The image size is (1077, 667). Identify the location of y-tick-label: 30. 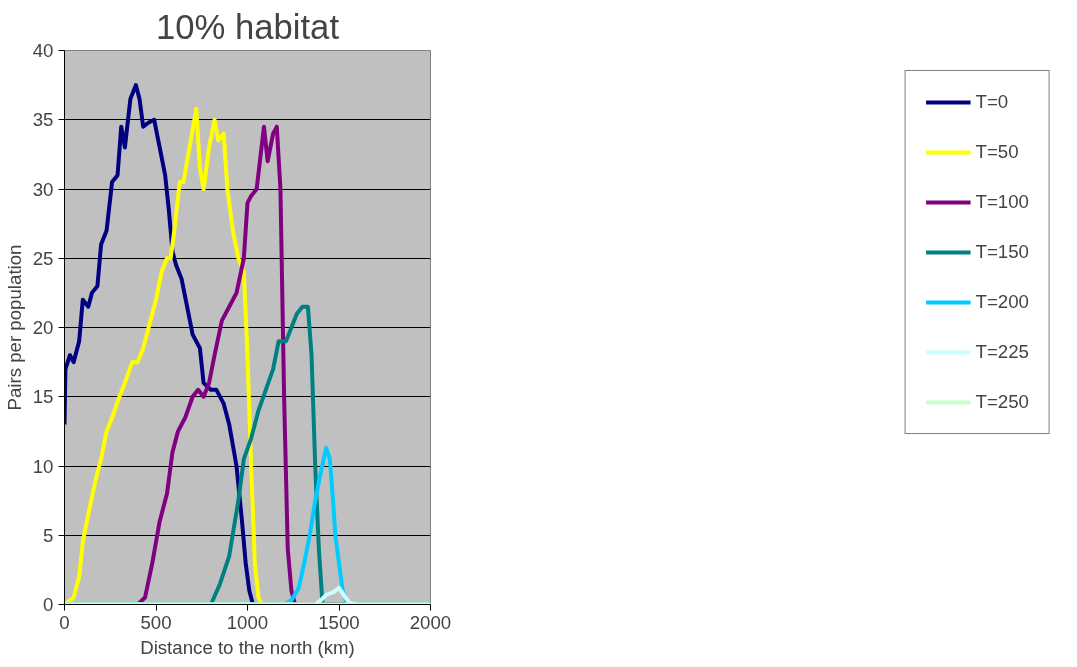
(43, 189).